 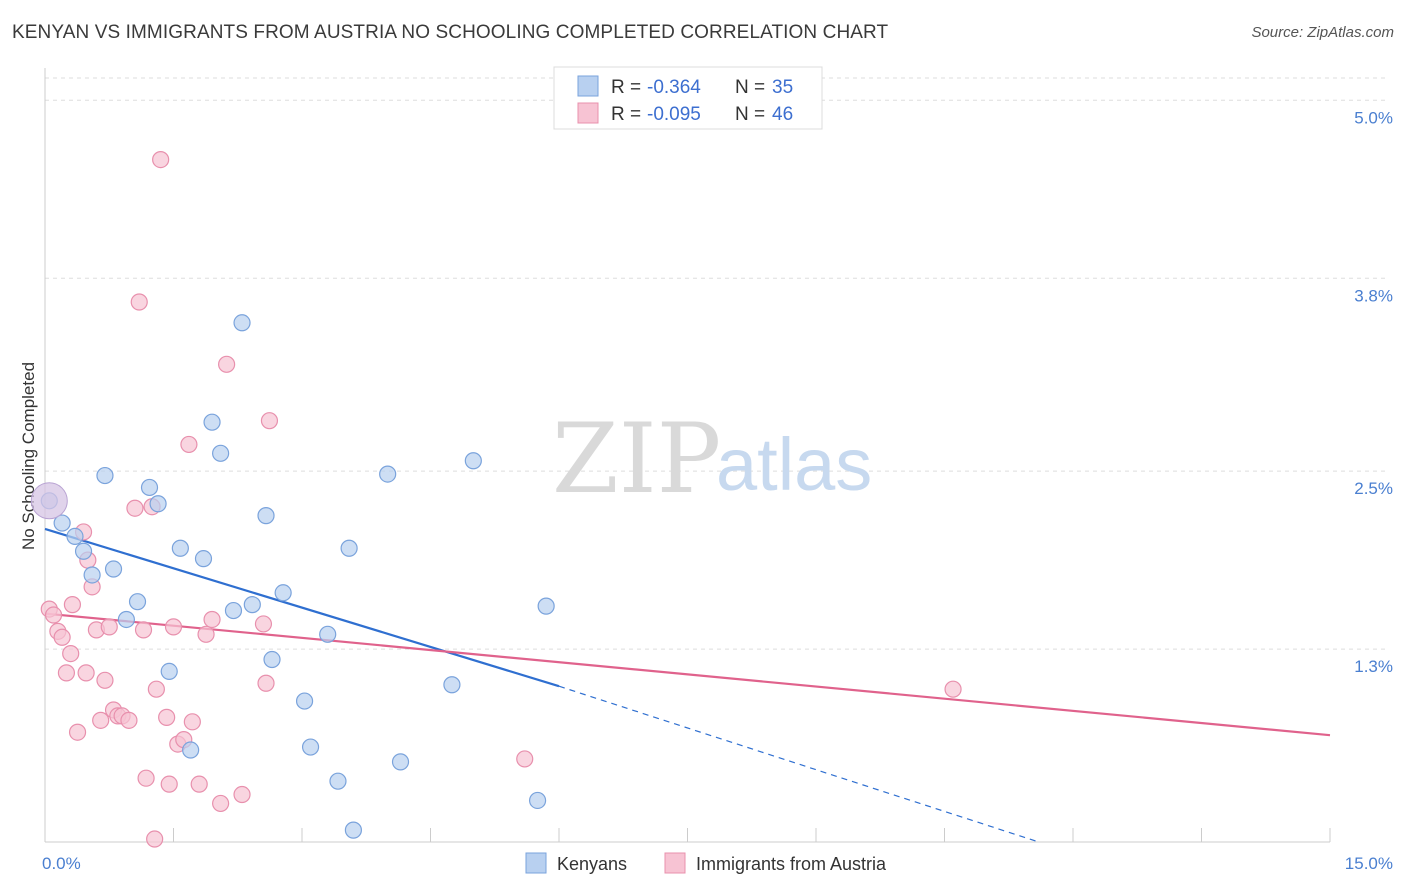 I want to click on point-cluster-large, so click(x=49, y=501).